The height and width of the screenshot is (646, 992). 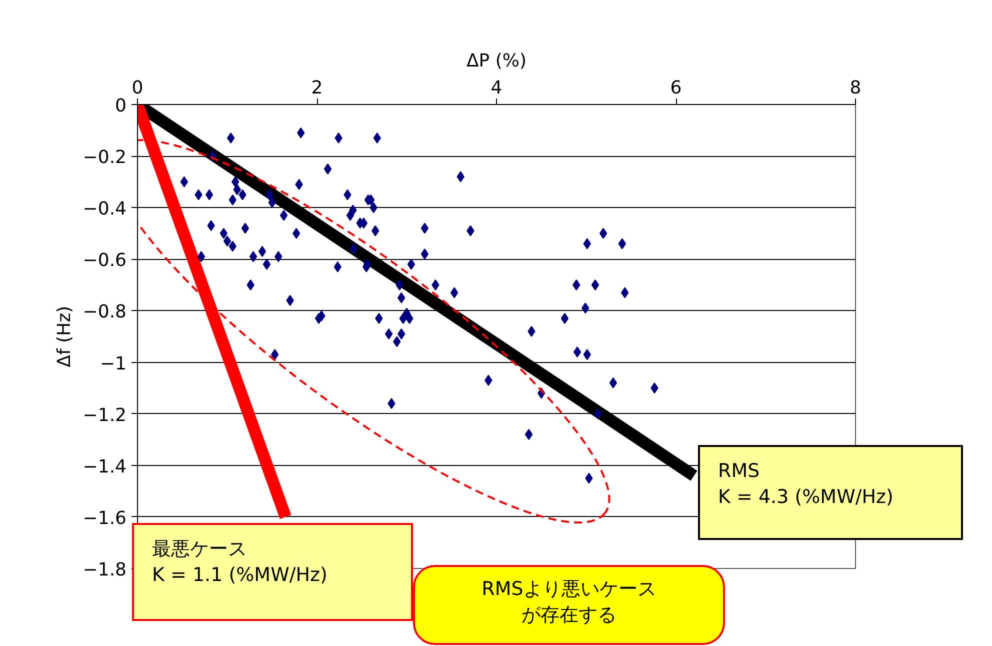 What do you see at coordinates (104, 518) in the screenshot?
I see `y-tick-label: −1.6` at bounding box center [104, 518].